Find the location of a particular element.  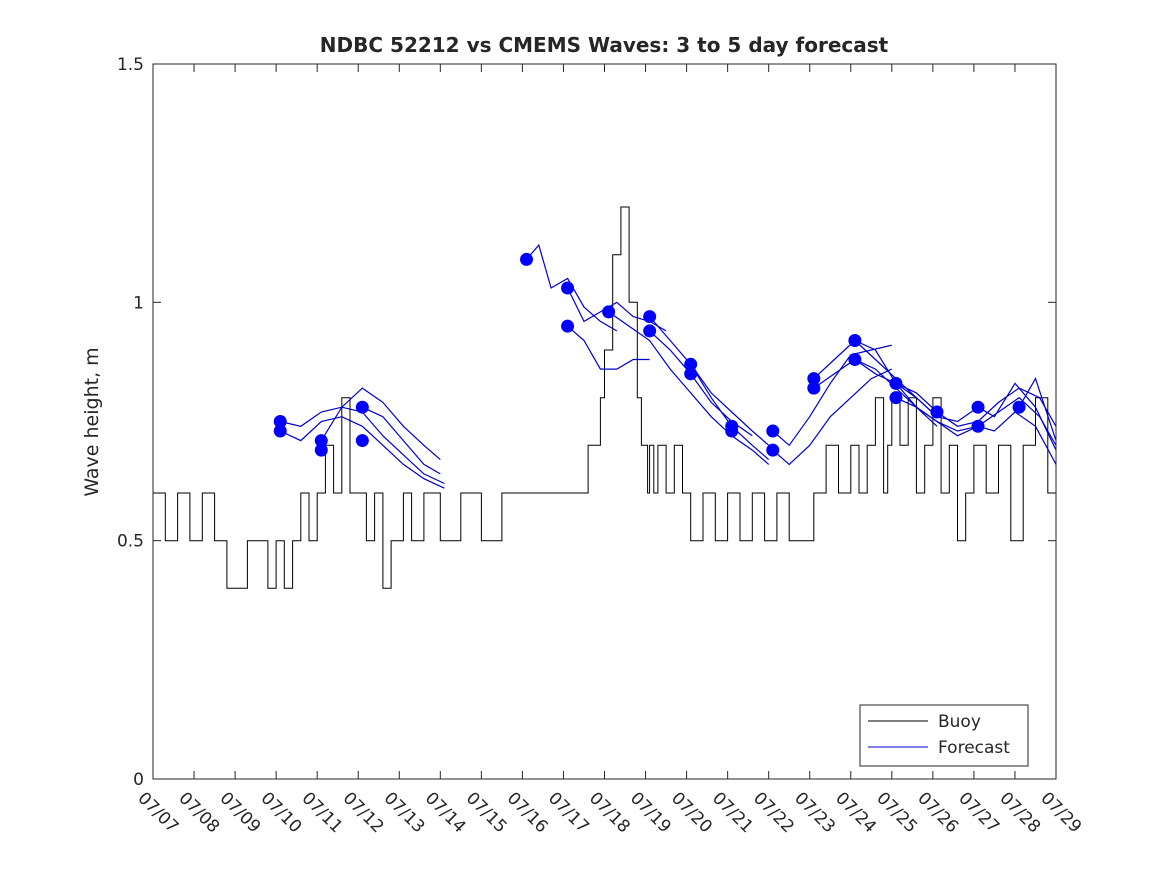

y-axis-label: Wave height, m is located at coordinates (92, 421).